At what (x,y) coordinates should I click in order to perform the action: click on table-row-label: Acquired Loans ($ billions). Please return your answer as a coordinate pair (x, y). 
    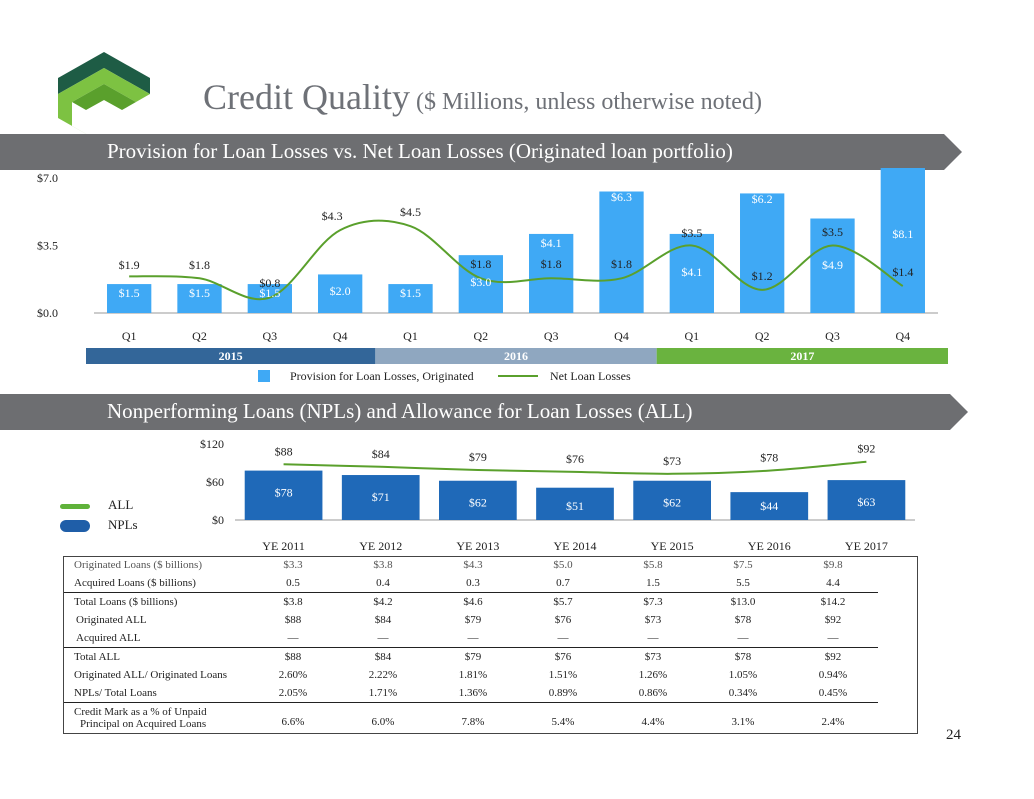
    Looking at the image, I should click on (135, 583).